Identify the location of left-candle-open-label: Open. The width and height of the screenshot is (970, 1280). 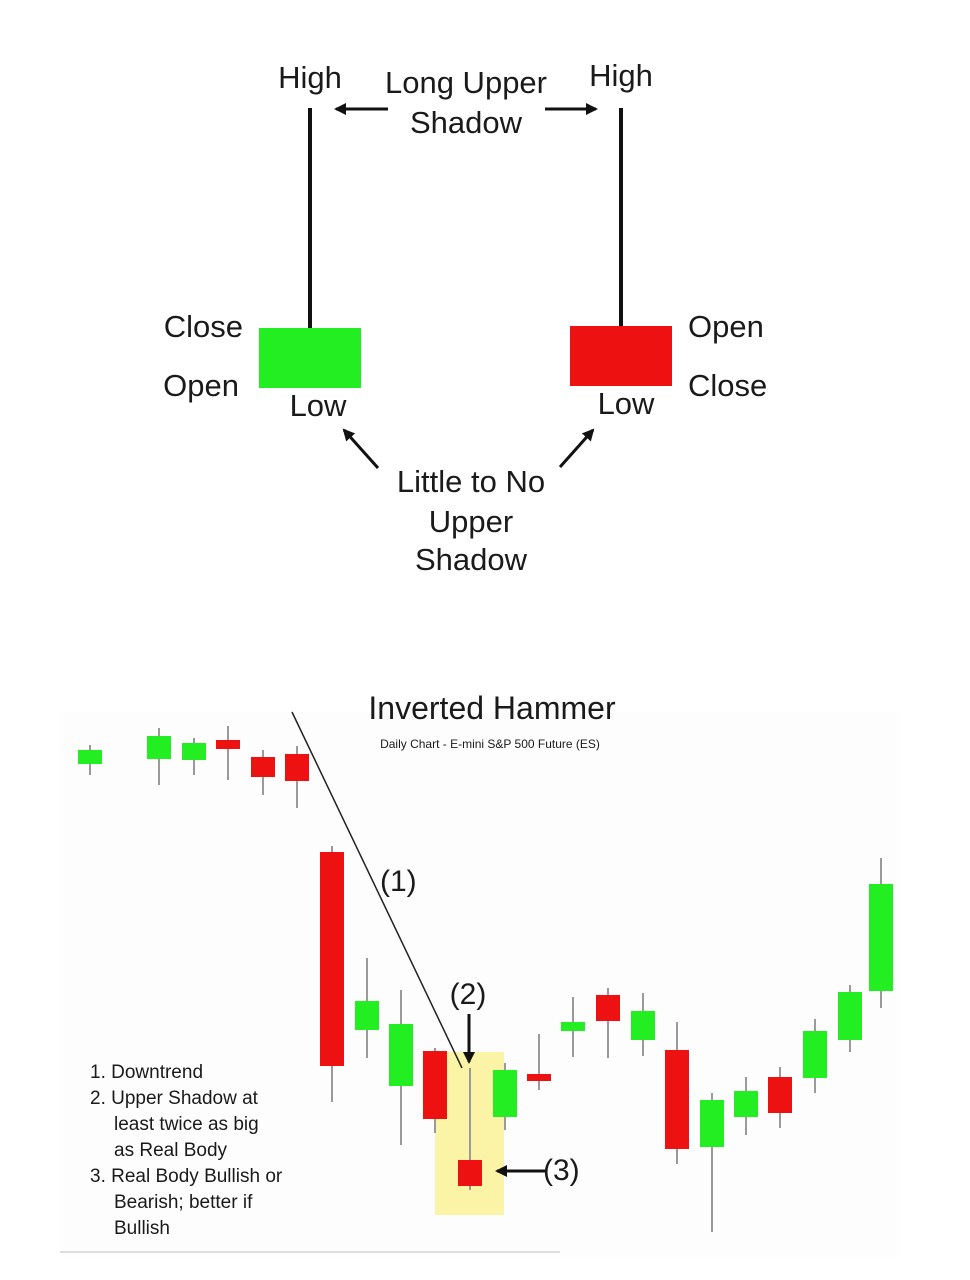
(201, 385).